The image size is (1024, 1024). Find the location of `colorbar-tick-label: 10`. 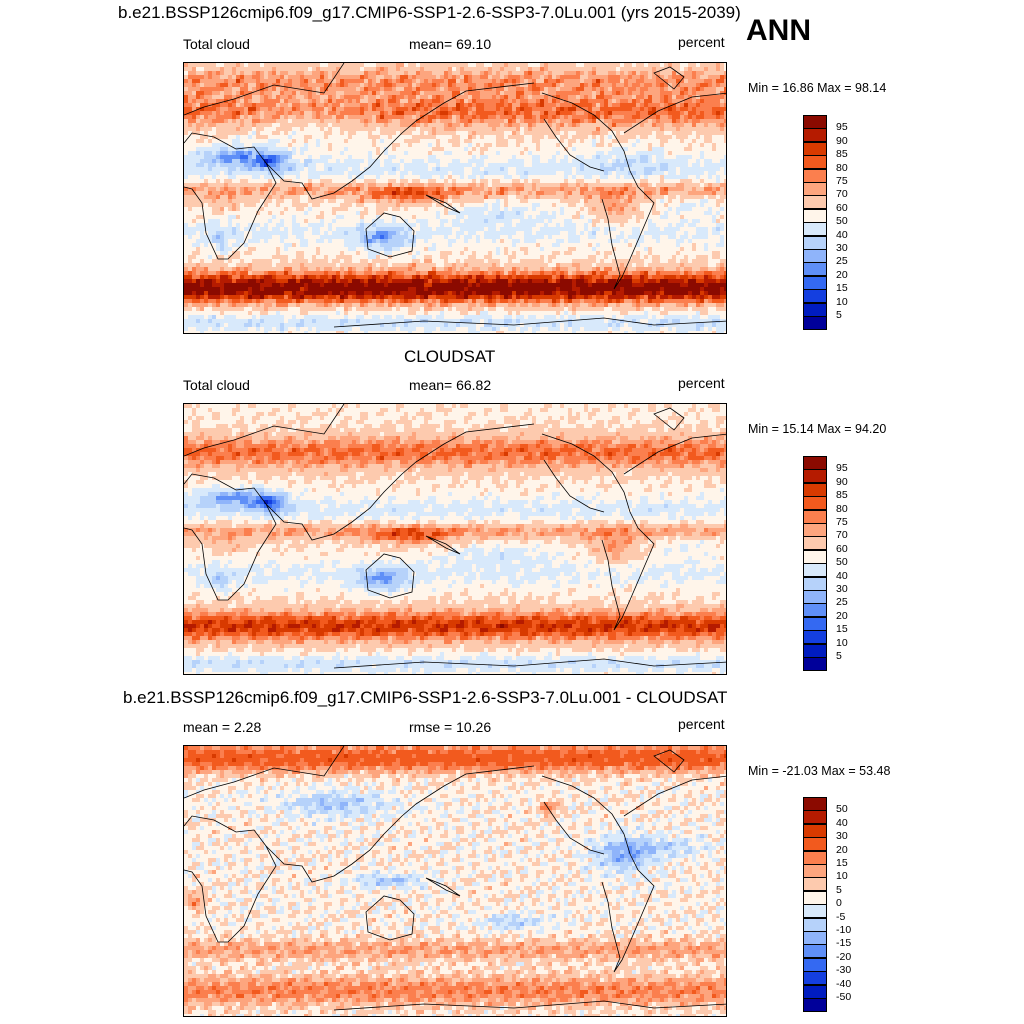

colorbar-tick-label: 10 is located at coordinates (842, 876).